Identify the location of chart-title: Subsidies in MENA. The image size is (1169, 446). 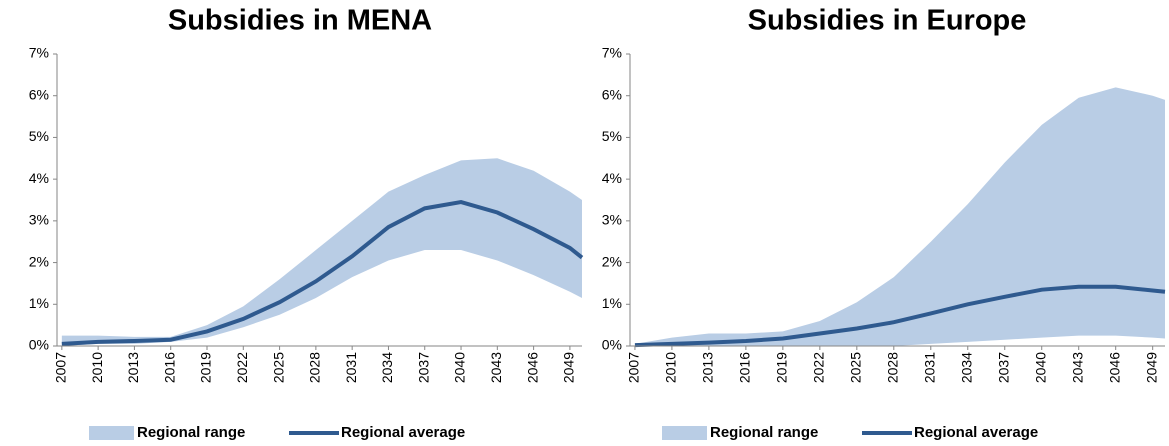
(300, 21).